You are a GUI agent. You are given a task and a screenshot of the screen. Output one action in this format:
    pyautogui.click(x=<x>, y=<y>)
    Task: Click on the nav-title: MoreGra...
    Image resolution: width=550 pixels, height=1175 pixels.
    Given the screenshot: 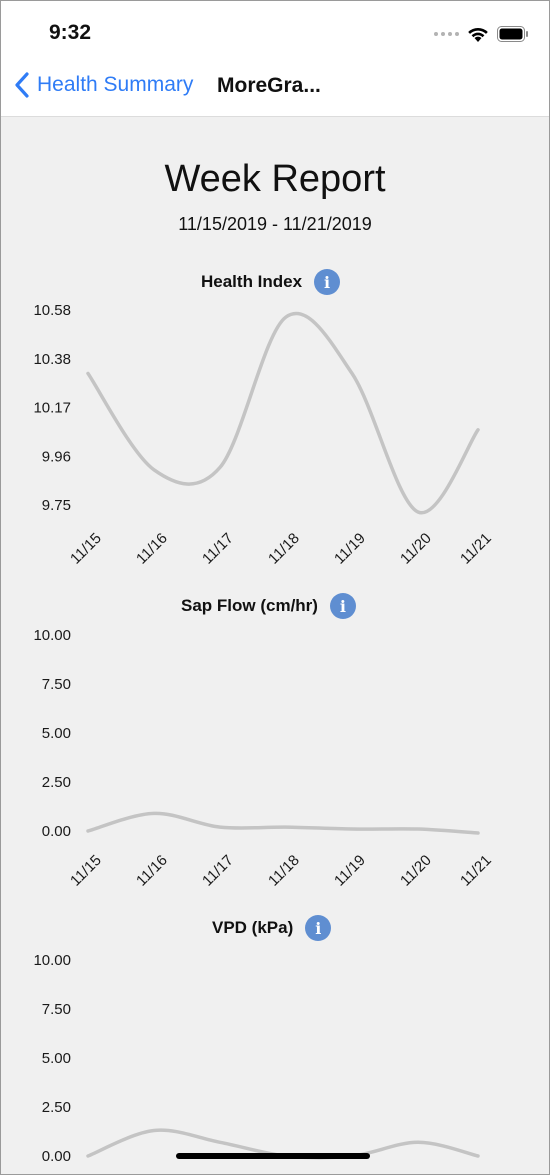 What is the action you would take?
    pyautogui.click(x=269, y=85)
    